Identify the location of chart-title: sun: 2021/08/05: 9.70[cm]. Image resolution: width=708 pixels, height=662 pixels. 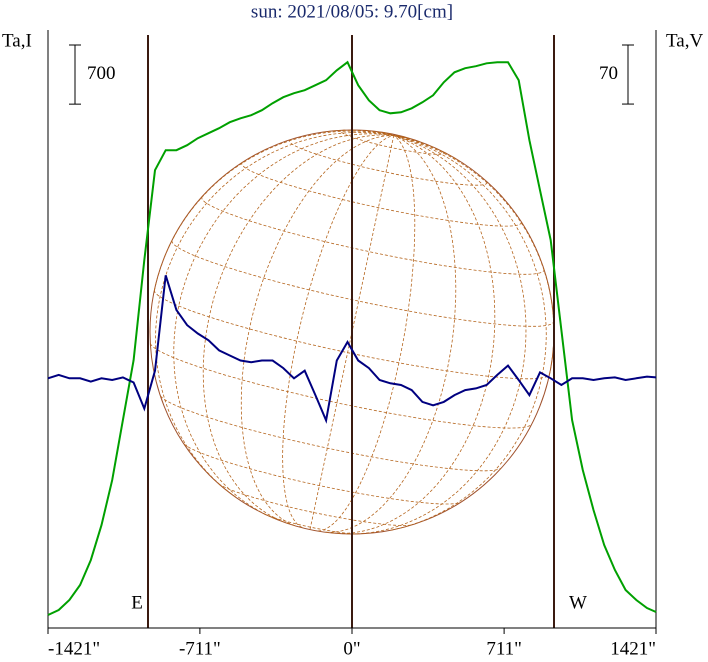
(352, 11).